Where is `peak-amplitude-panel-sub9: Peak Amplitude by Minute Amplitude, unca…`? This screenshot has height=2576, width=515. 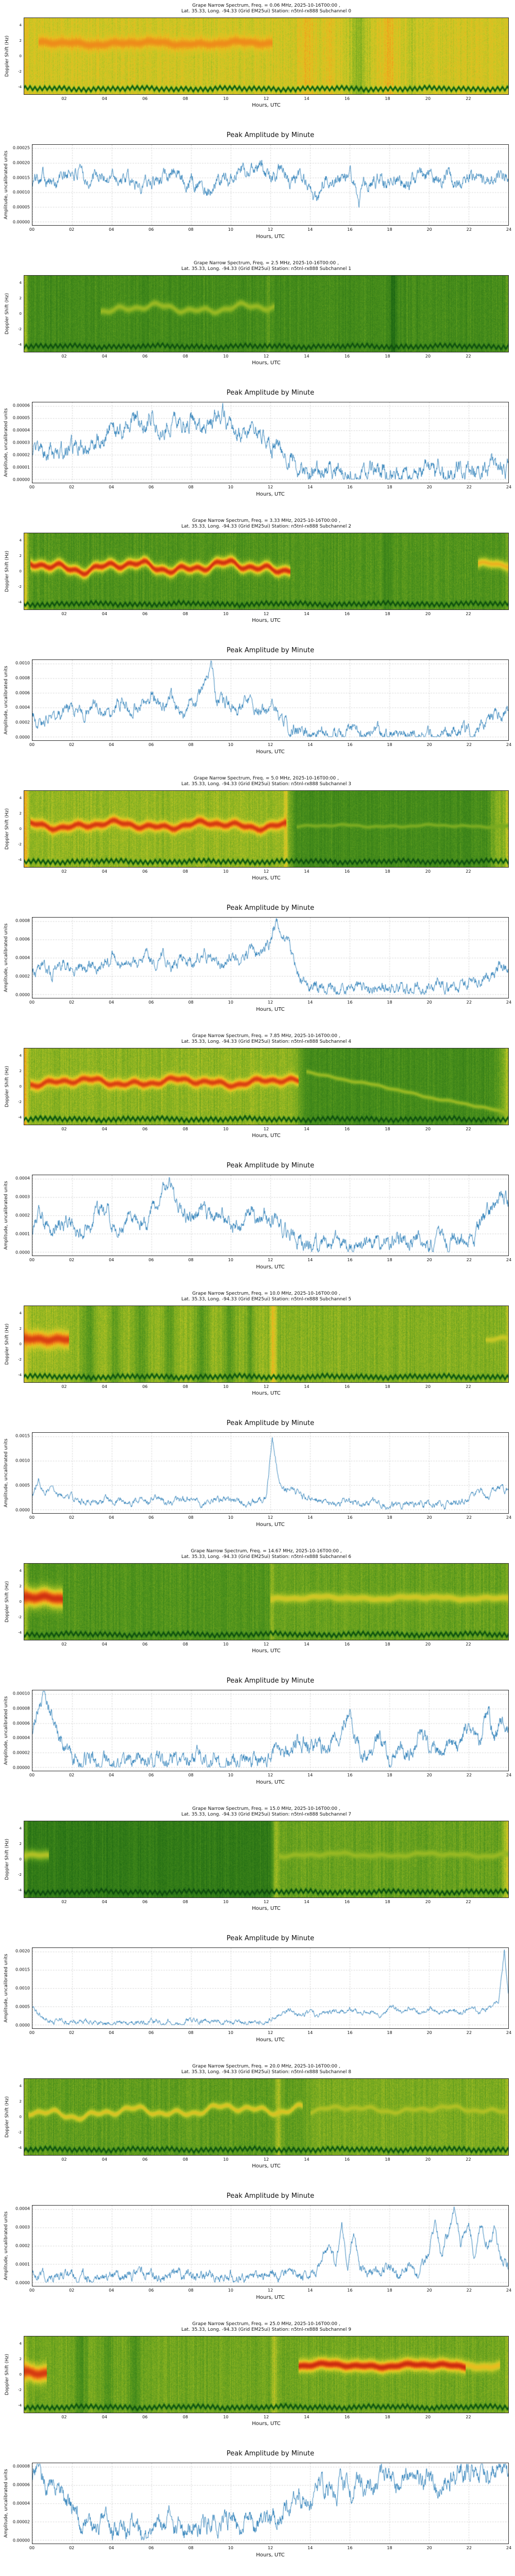
peak-amplitude-panel-sub9: Peak Amplitude by Minute Amplitude, unca… is located at coordinates (257, 2511).